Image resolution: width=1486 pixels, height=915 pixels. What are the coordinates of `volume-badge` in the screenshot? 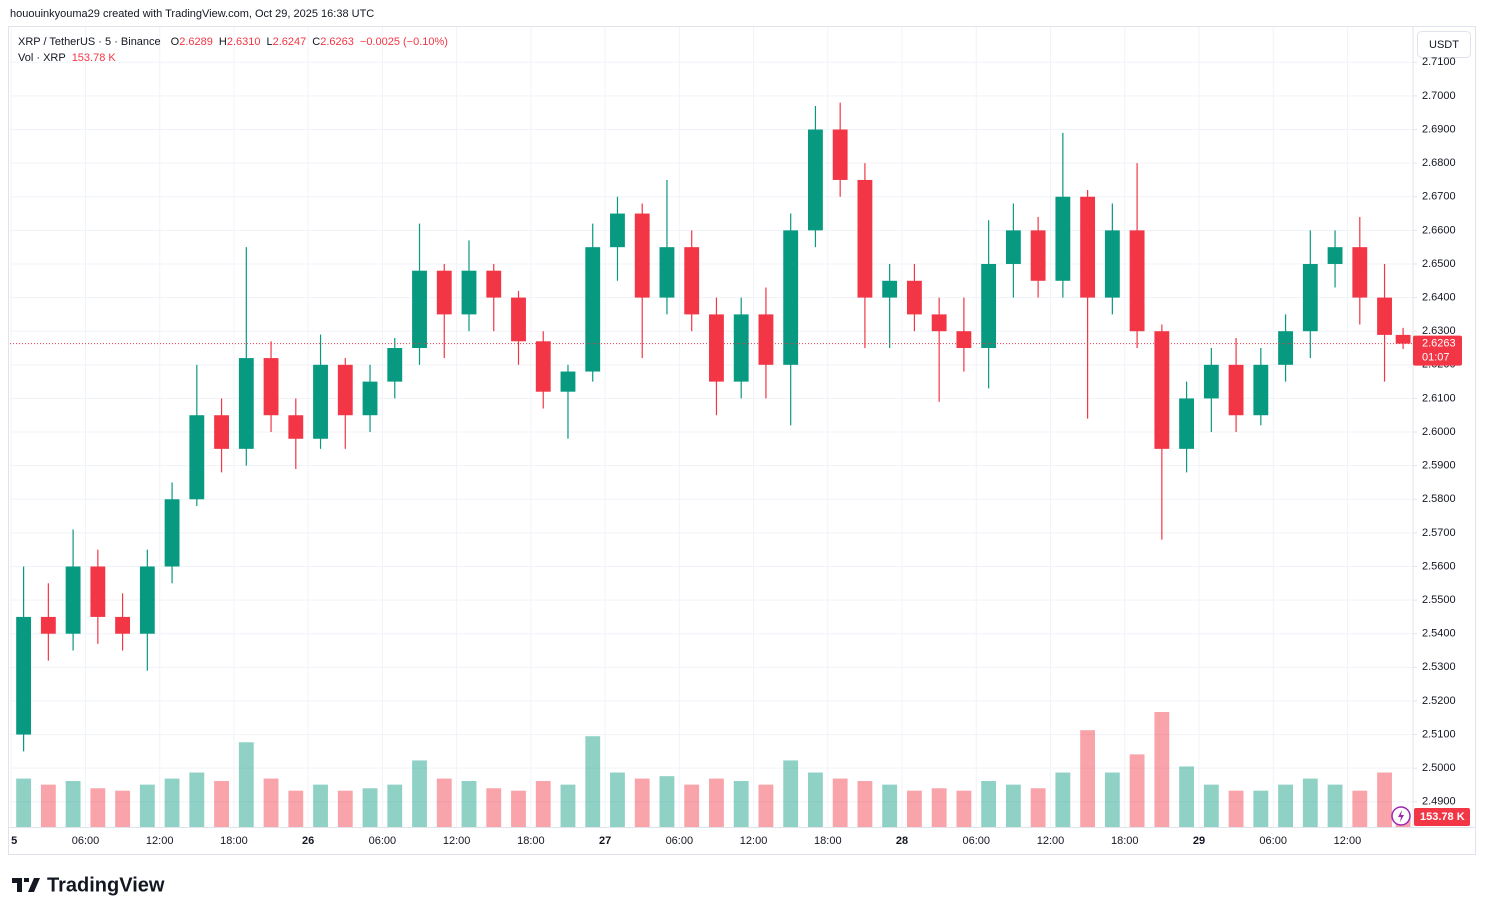 It's located at (1442, 817).